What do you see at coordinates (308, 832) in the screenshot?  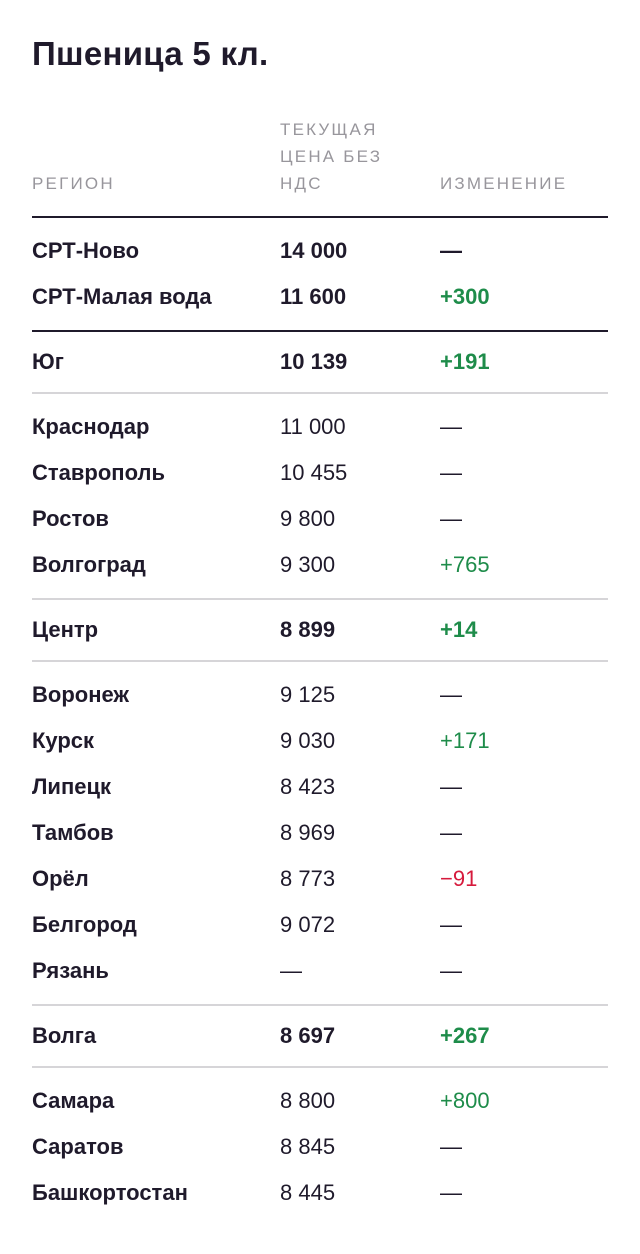 I see `cell-price: 8 969` at bounding box center [308, 832].